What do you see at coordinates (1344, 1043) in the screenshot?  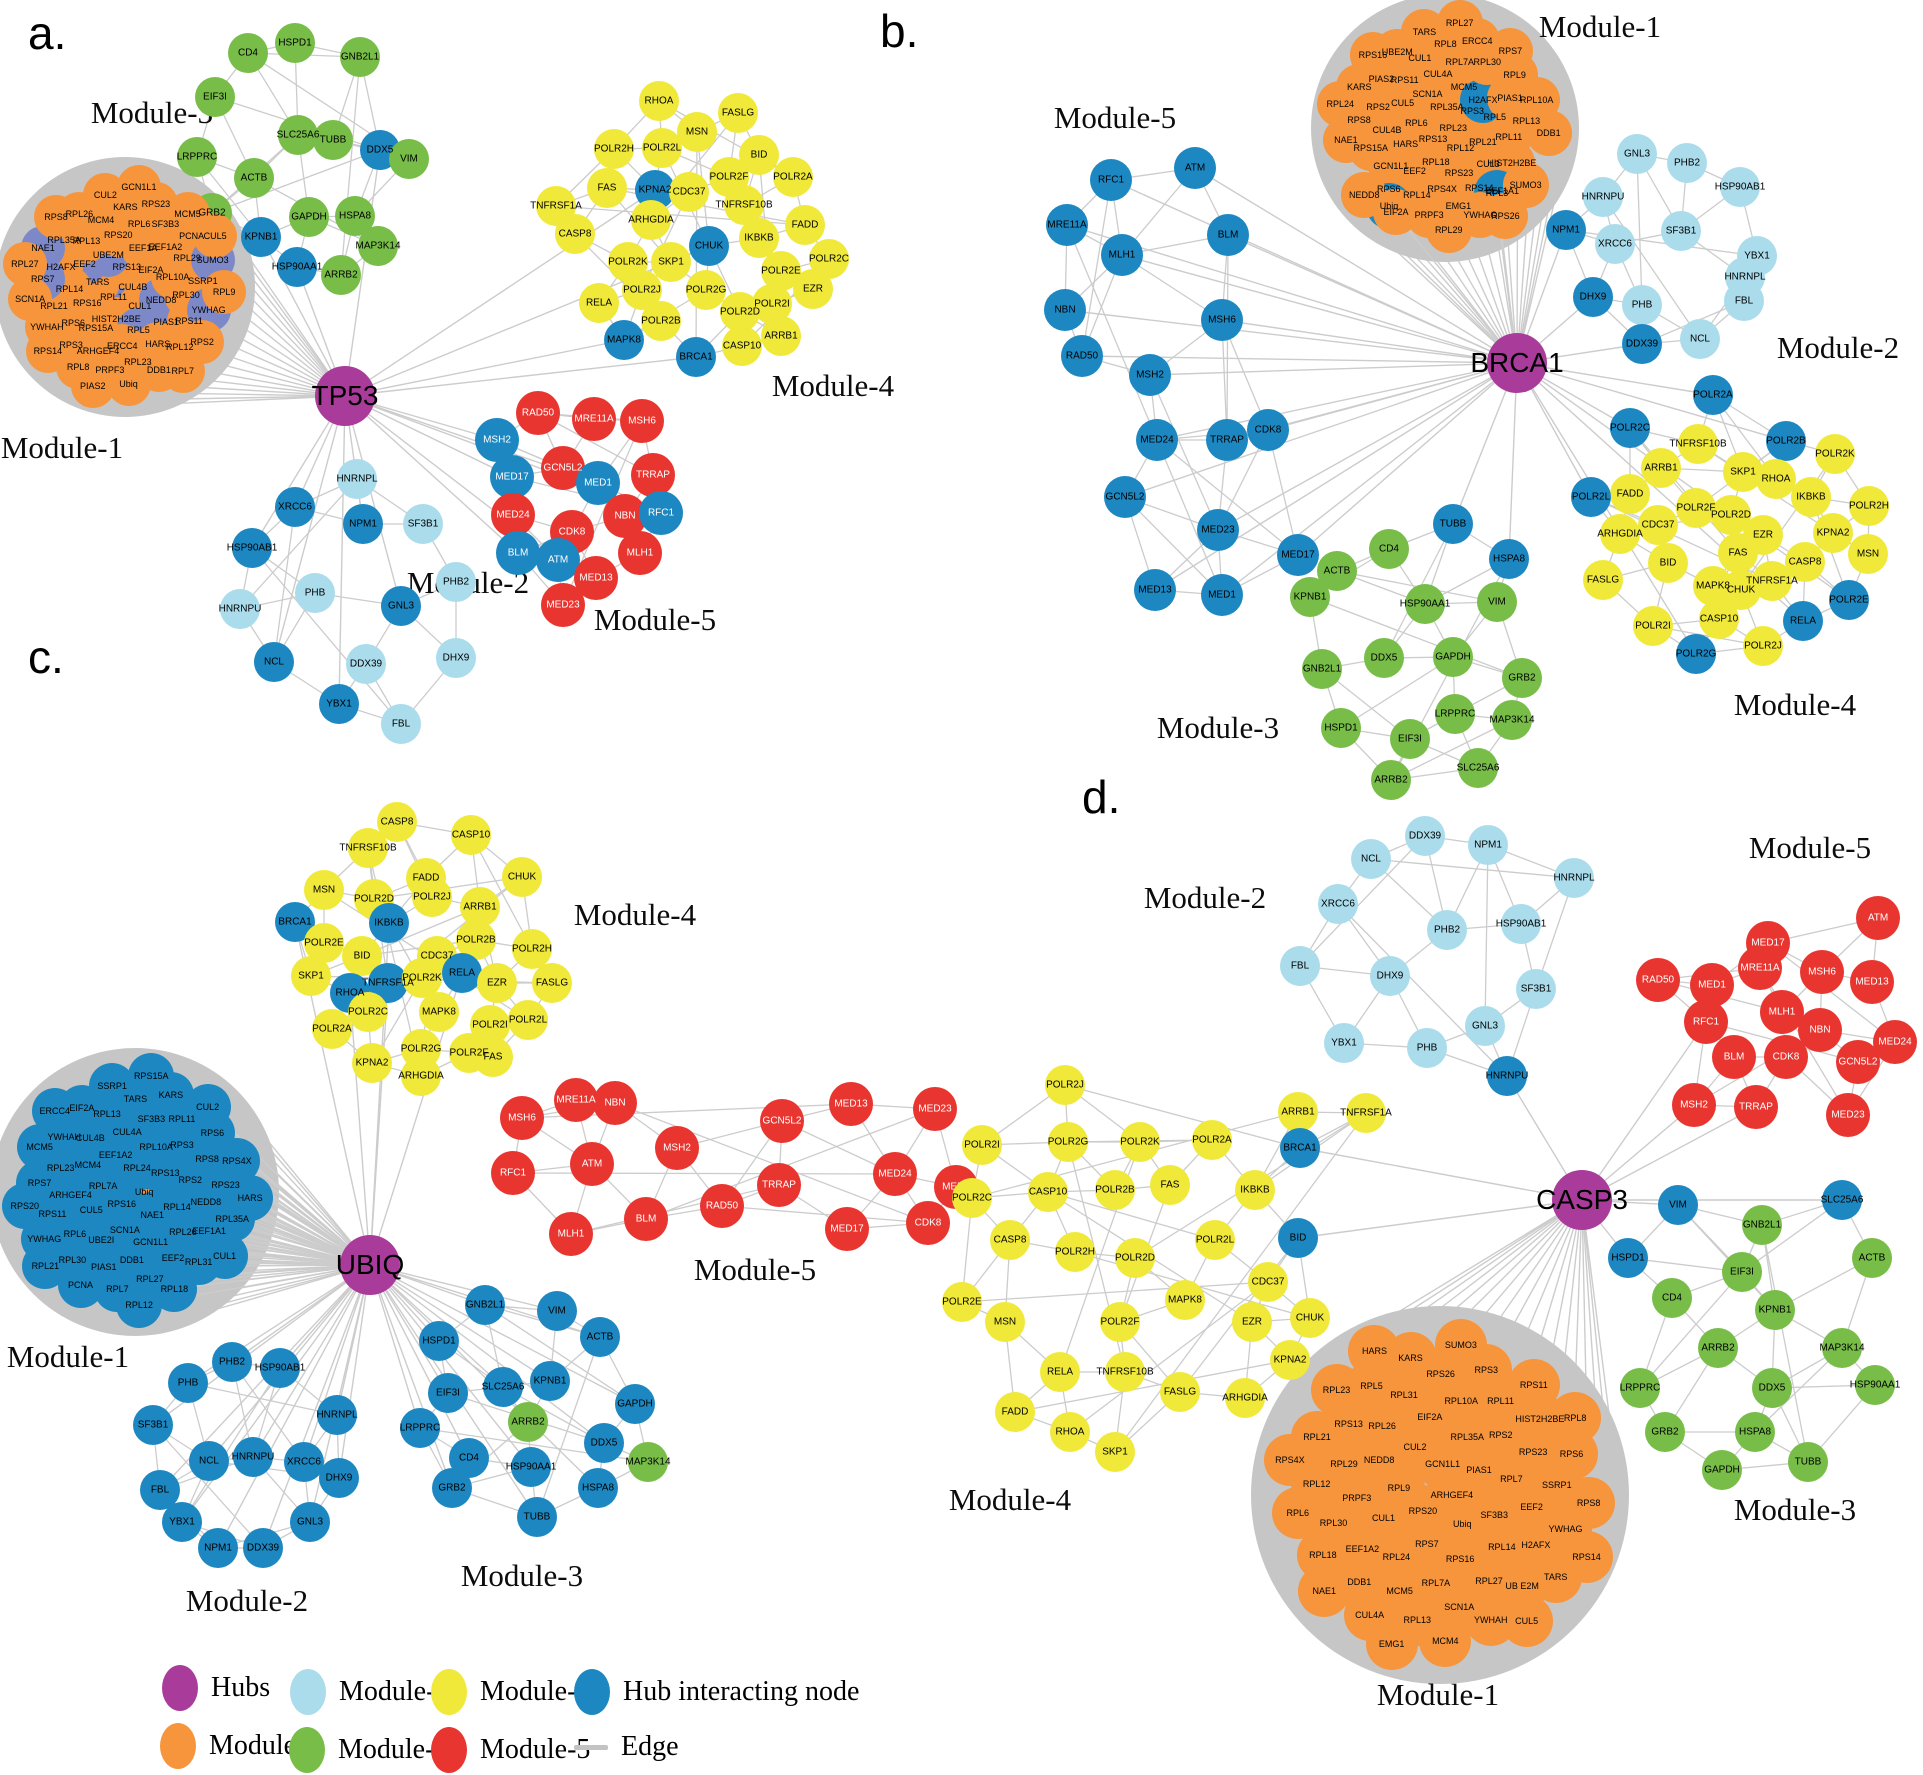 I see `node-YBX1` at bounding box center [1344, 1043].